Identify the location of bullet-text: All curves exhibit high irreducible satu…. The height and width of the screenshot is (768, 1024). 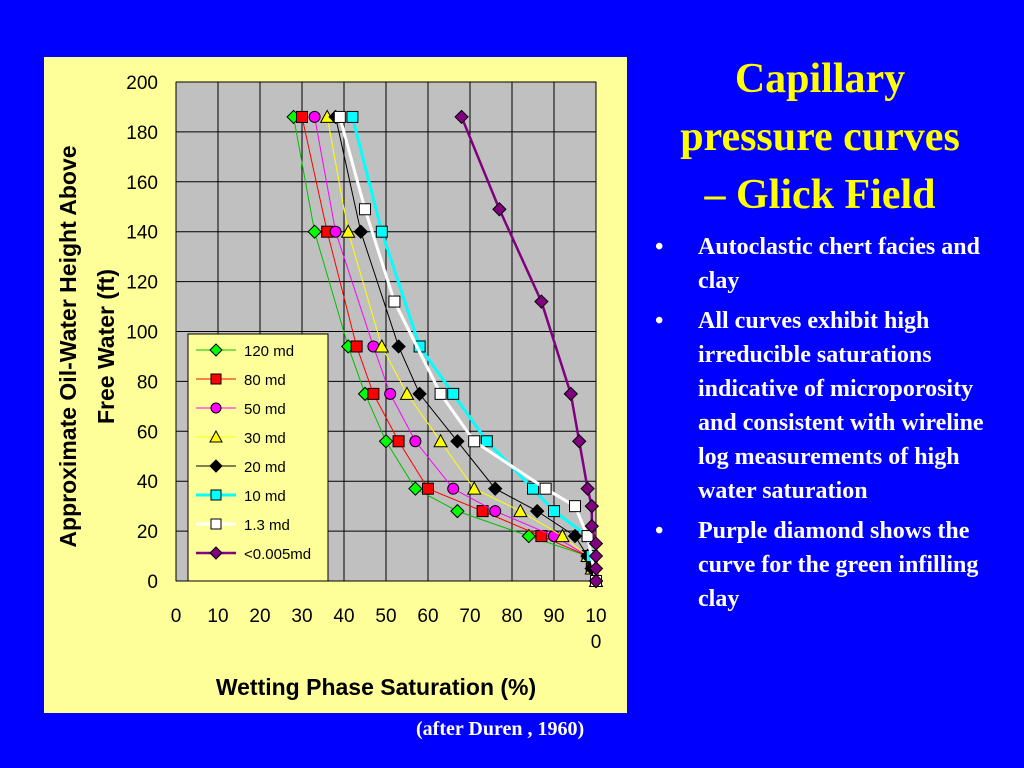
(841, 406).